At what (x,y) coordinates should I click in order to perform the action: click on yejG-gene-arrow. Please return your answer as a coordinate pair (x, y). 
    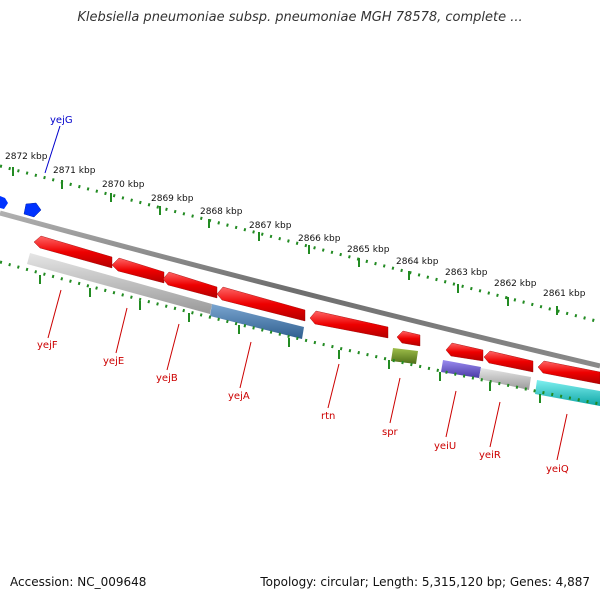
    Looking at the image, I should click on (32, 210).